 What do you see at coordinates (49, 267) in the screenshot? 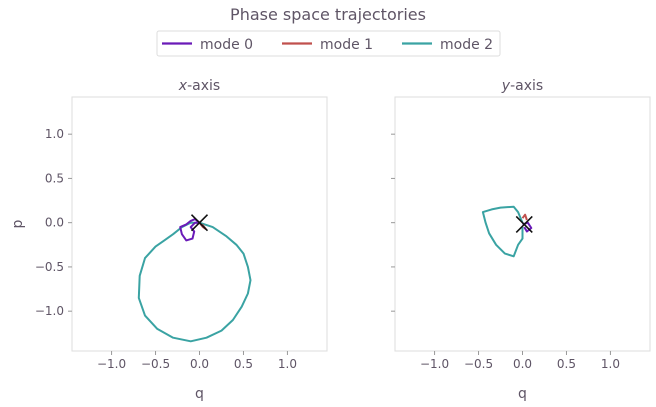
I see `y-tick-label: −0.5` at bounding box center [49, 267].